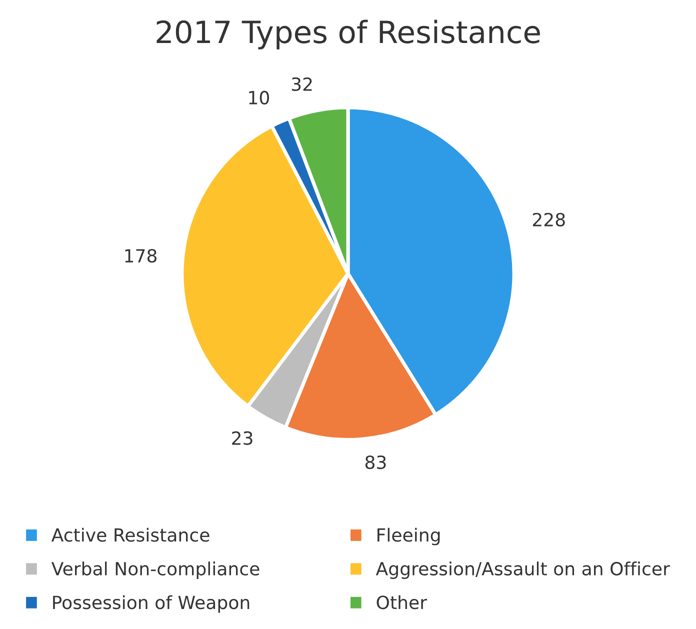  I want to click on chart-title: 2017 Types of Resistance, so click(348, 35).